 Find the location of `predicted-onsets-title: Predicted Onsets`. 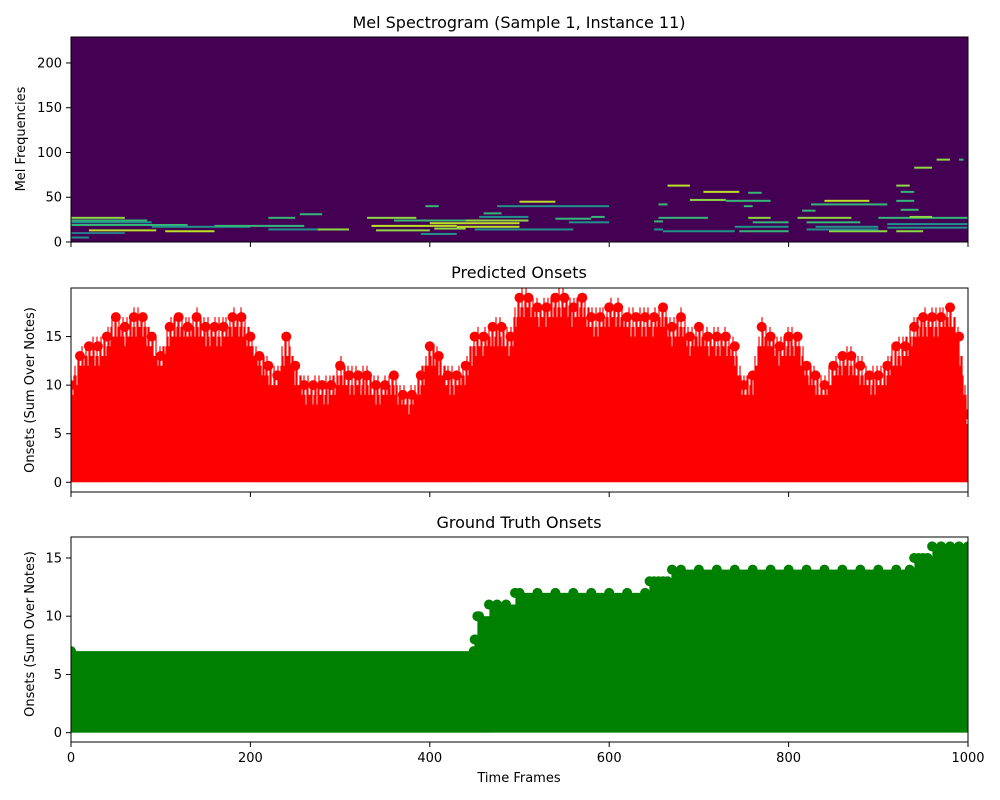

predicted-onsets-title: Predicted Onsets is located at coordinates (519, 272).